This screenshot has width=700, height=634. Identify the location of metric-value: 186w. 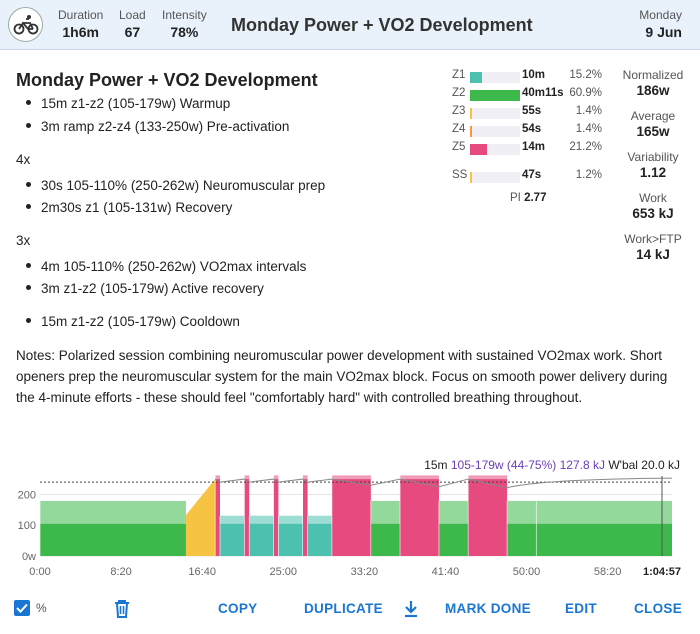
(653, 90).